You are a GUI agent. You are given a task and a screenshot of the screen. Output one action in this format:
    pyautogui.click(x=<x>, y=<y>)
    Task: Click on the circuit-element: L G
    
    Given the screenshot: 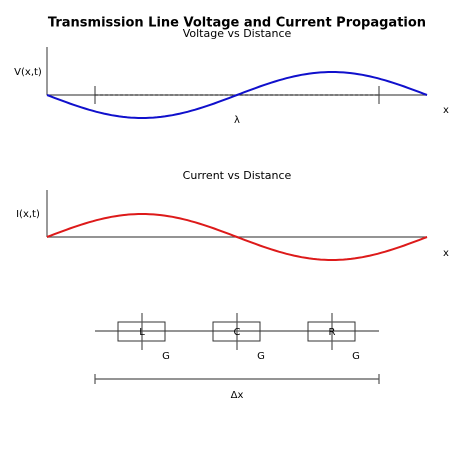 What is the action you would take?
    pyautogui.click(x=143, y=337)
    